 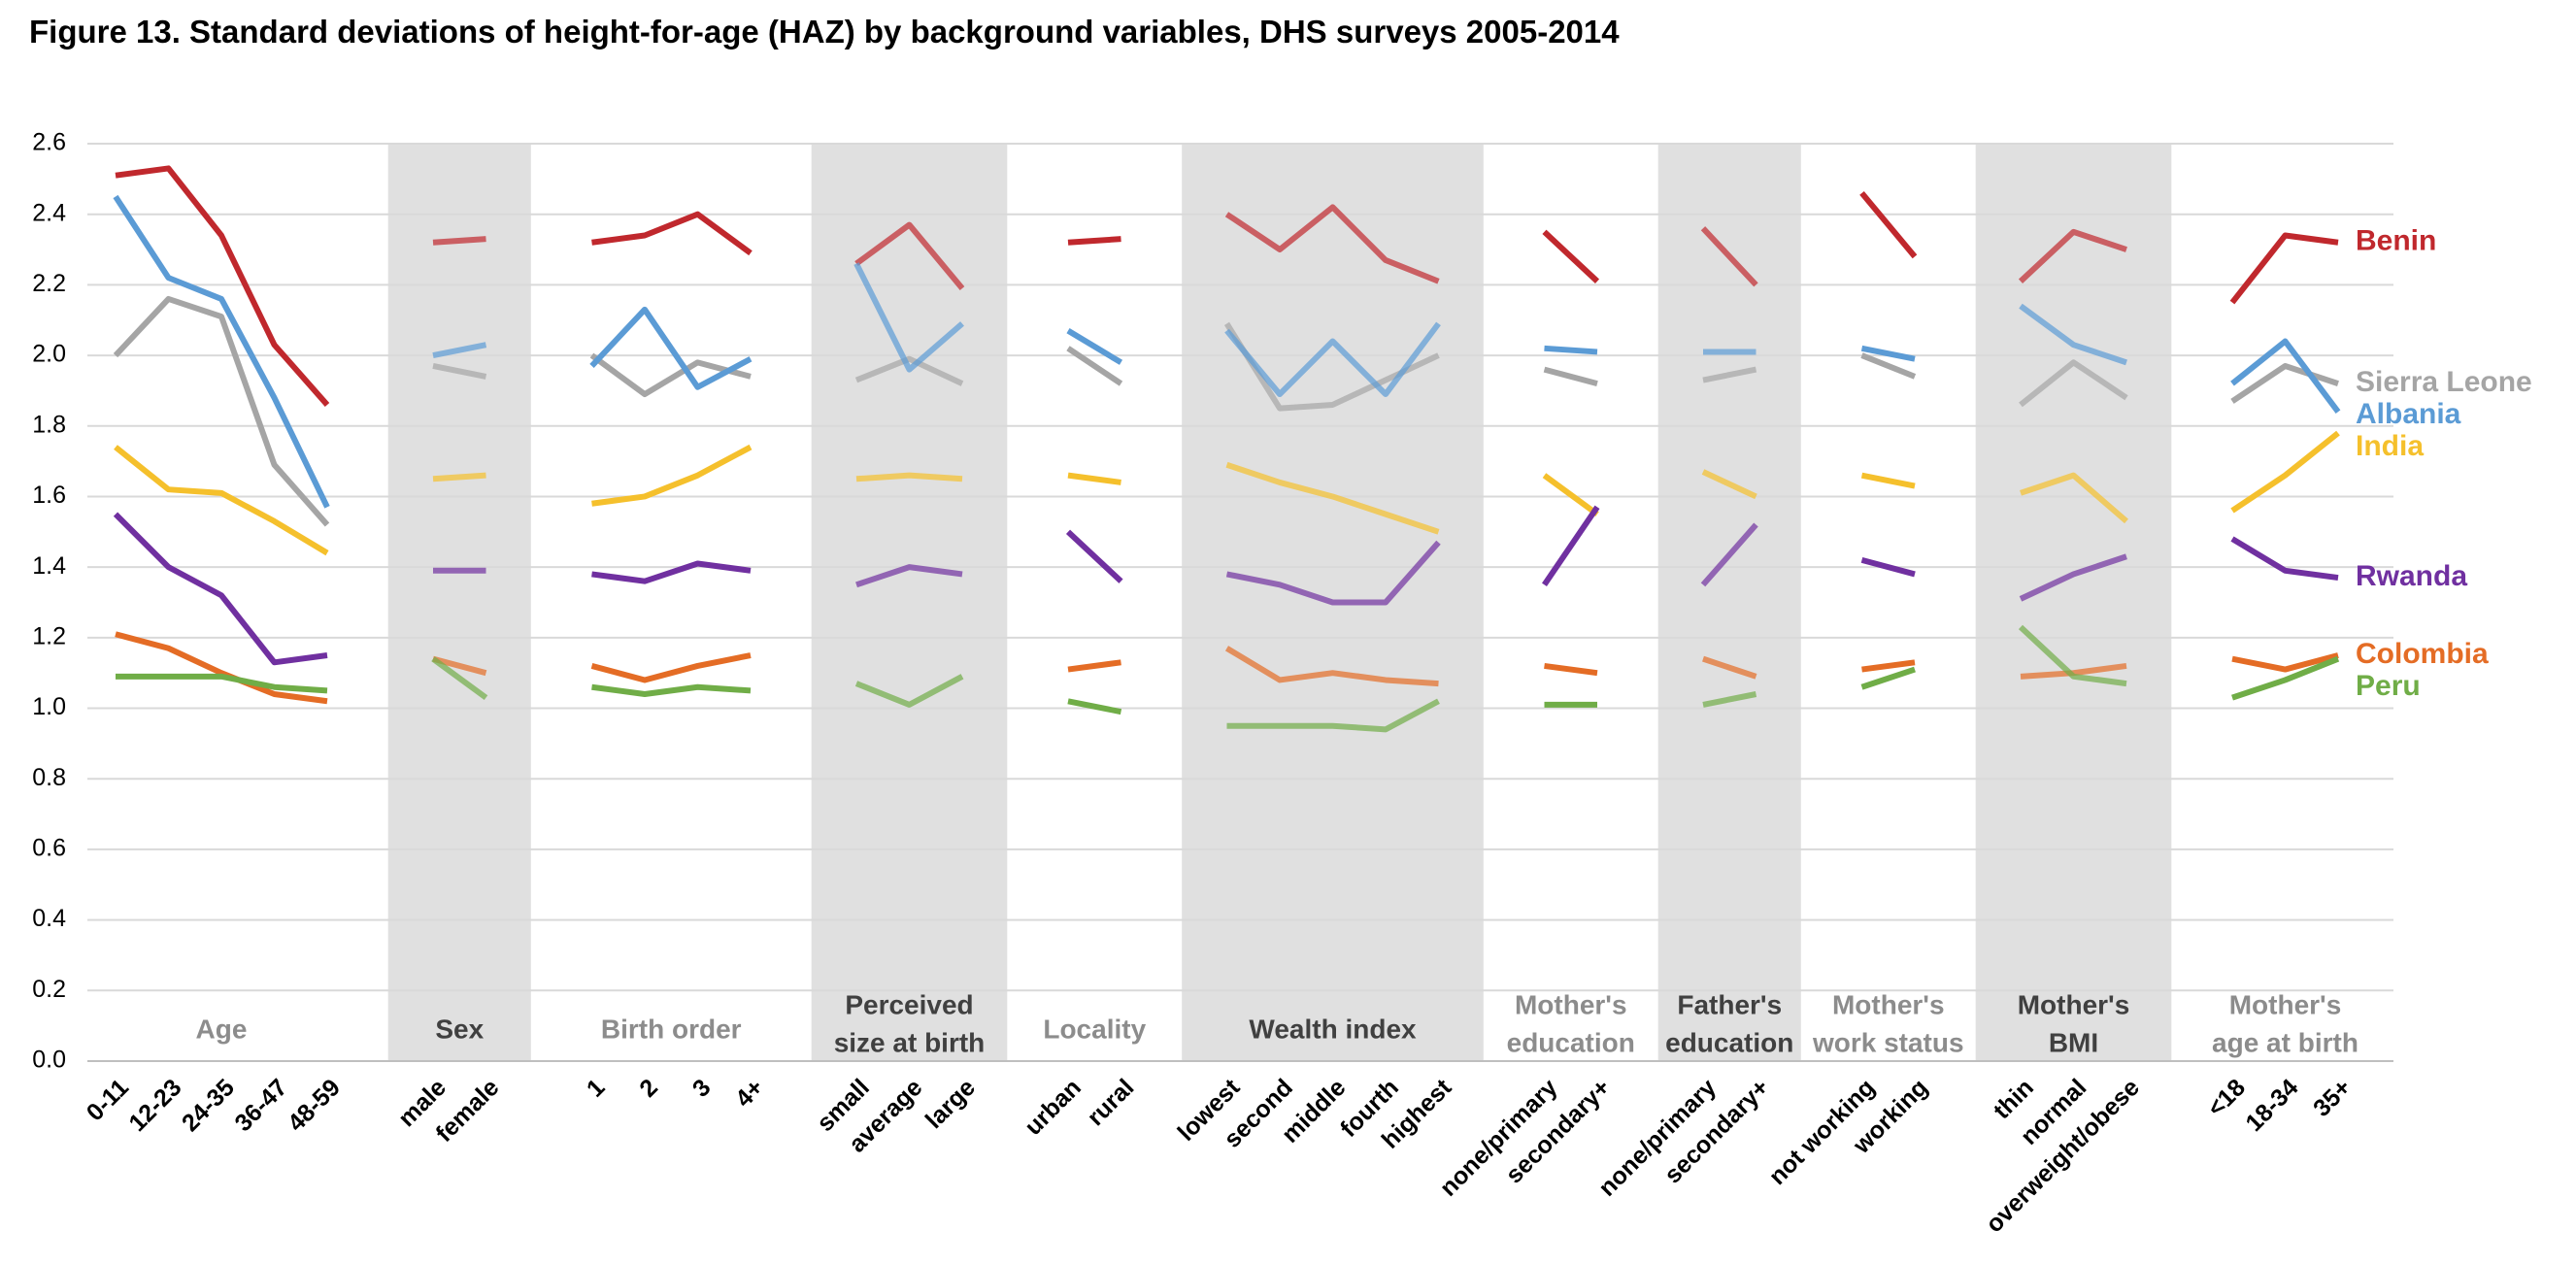 I want to click on y-tick-label: 0.2, so click(x=49, y=989).